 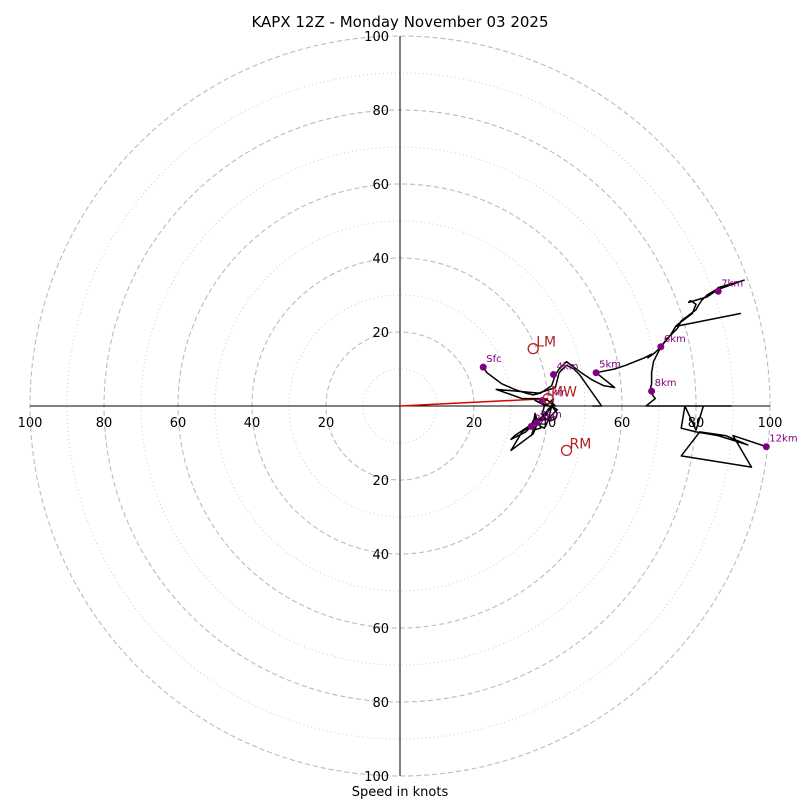 What do you see at coordinates (568, 367) in the screenshot?
I see `height-label-4km: 4km` at bounding box center [568, 367].